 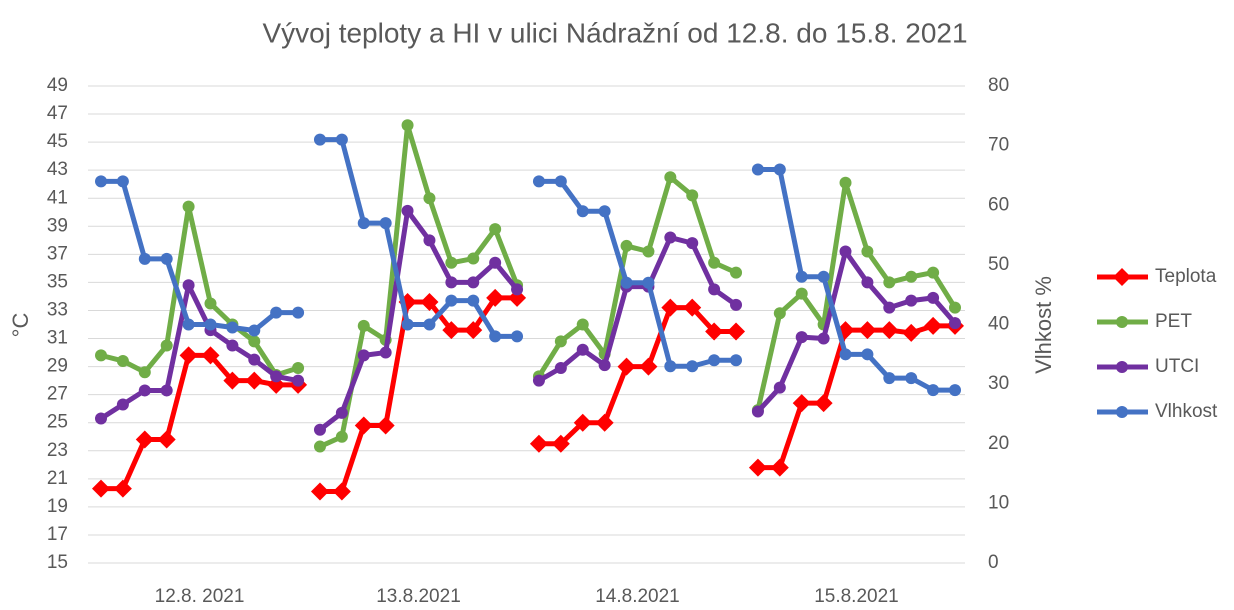 I want to click on x-tick-label: 14.8.2021, so click(x=637, y=596).